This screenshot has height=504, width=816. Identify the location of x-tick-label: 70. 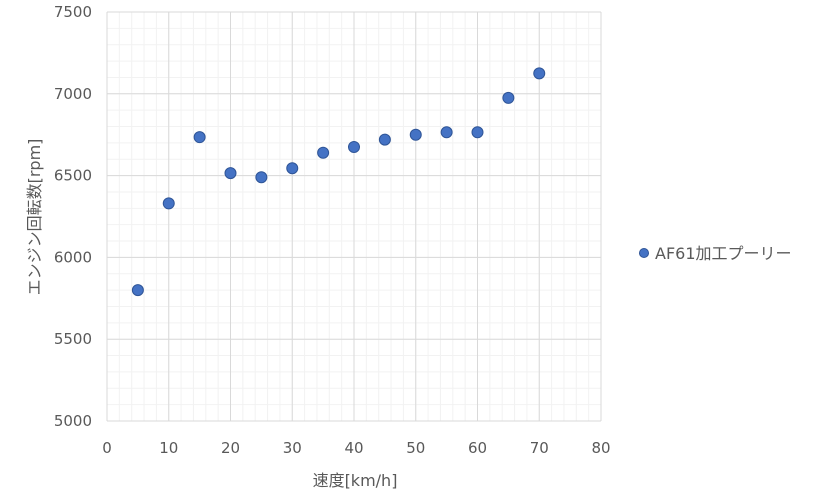
(539, 448).